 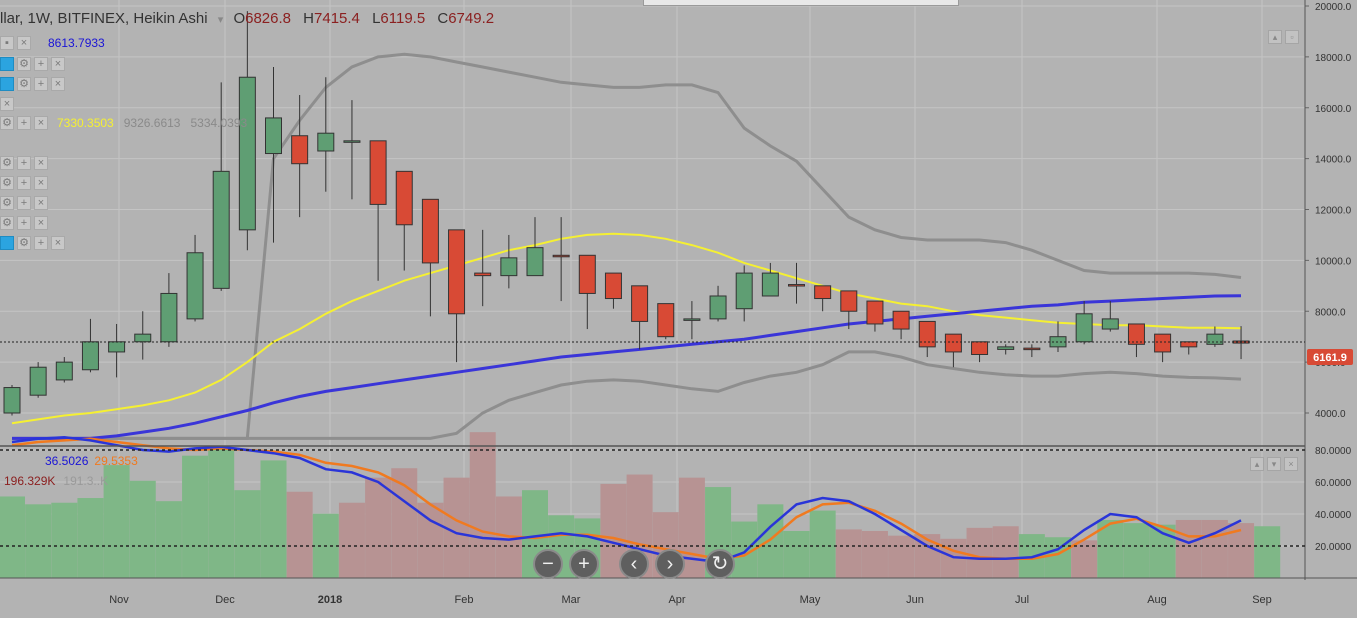 I want to click on low-label: L, so click(x=376, y=18).